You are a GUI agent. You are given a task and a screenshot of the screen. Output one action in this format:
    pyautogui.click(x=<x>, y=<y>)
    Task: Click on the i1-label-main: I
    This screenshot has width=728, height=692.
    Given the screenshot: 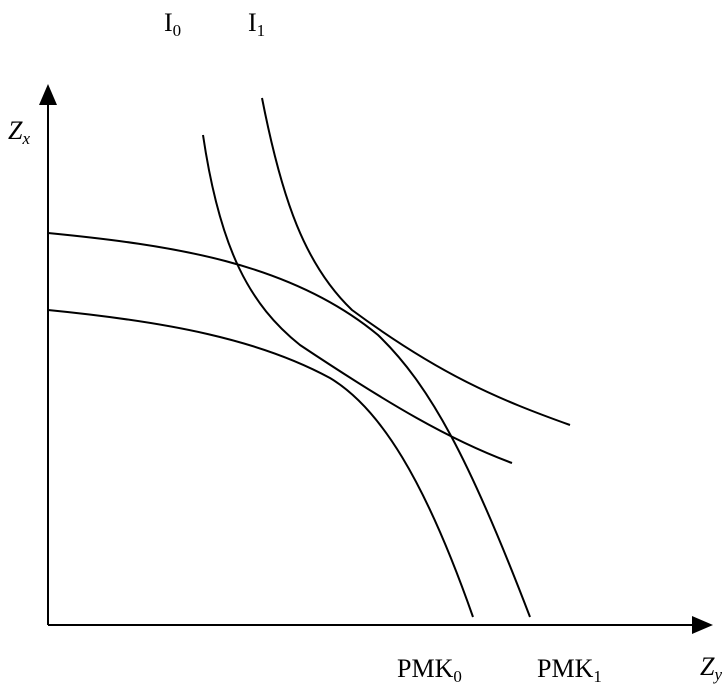 What is the action you would take?
    pyautogui.click(x=252, y=22)
    